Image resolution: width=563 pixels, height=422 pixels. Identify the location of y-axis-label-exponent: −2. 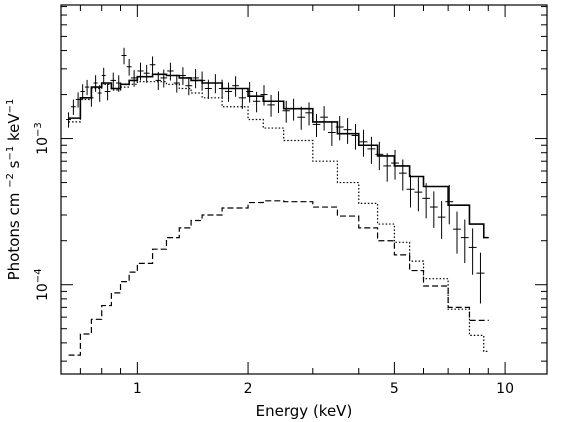
(10, 180).